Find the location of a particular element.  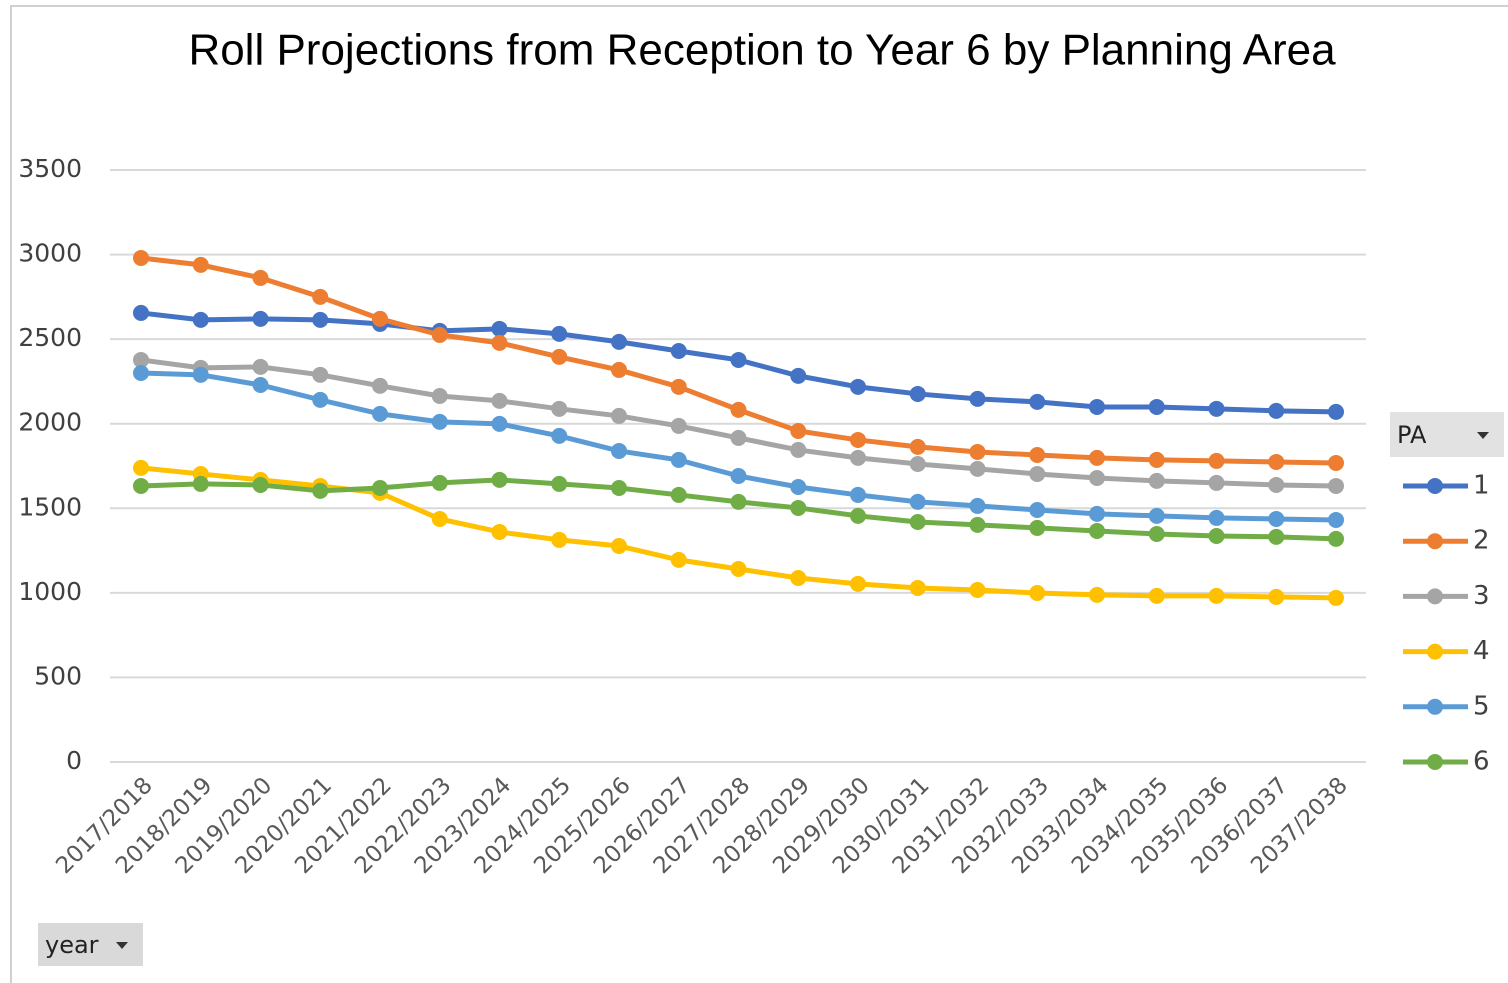

legend-label: 1 is located at coordinates (1481, 486).